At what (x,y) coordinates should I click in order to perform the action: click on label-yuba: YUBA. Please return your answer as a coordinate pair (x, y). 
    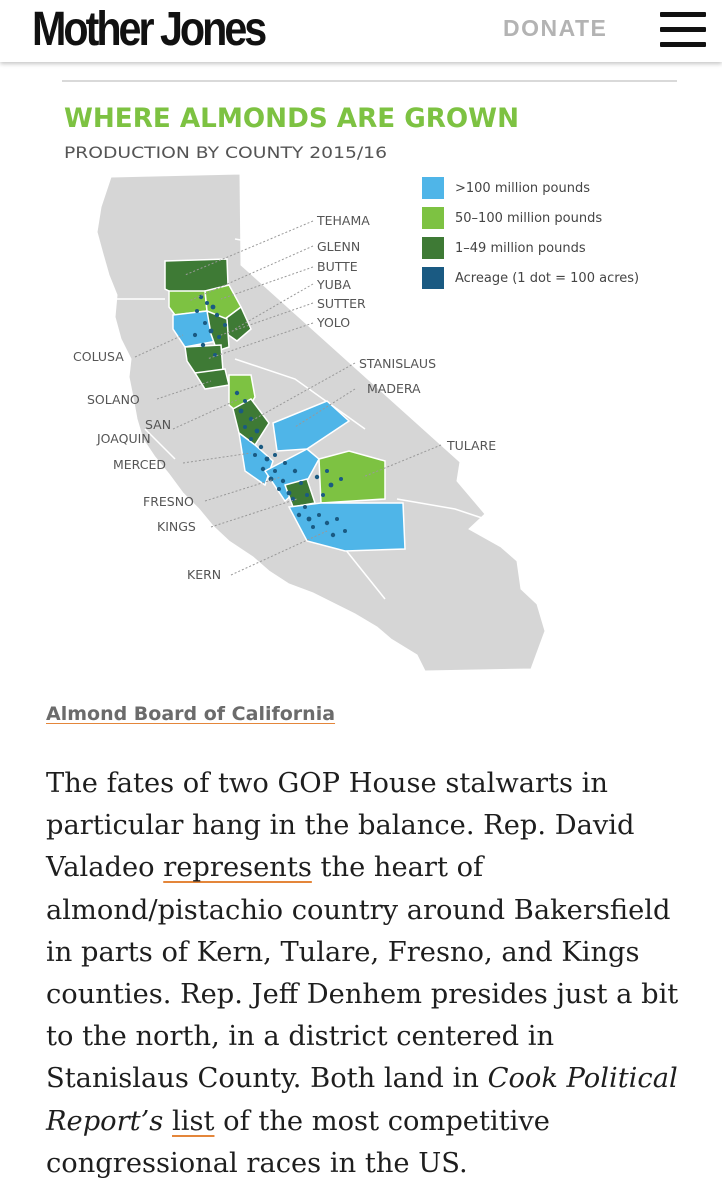
    Looking at the image, I should click on (333, 284).